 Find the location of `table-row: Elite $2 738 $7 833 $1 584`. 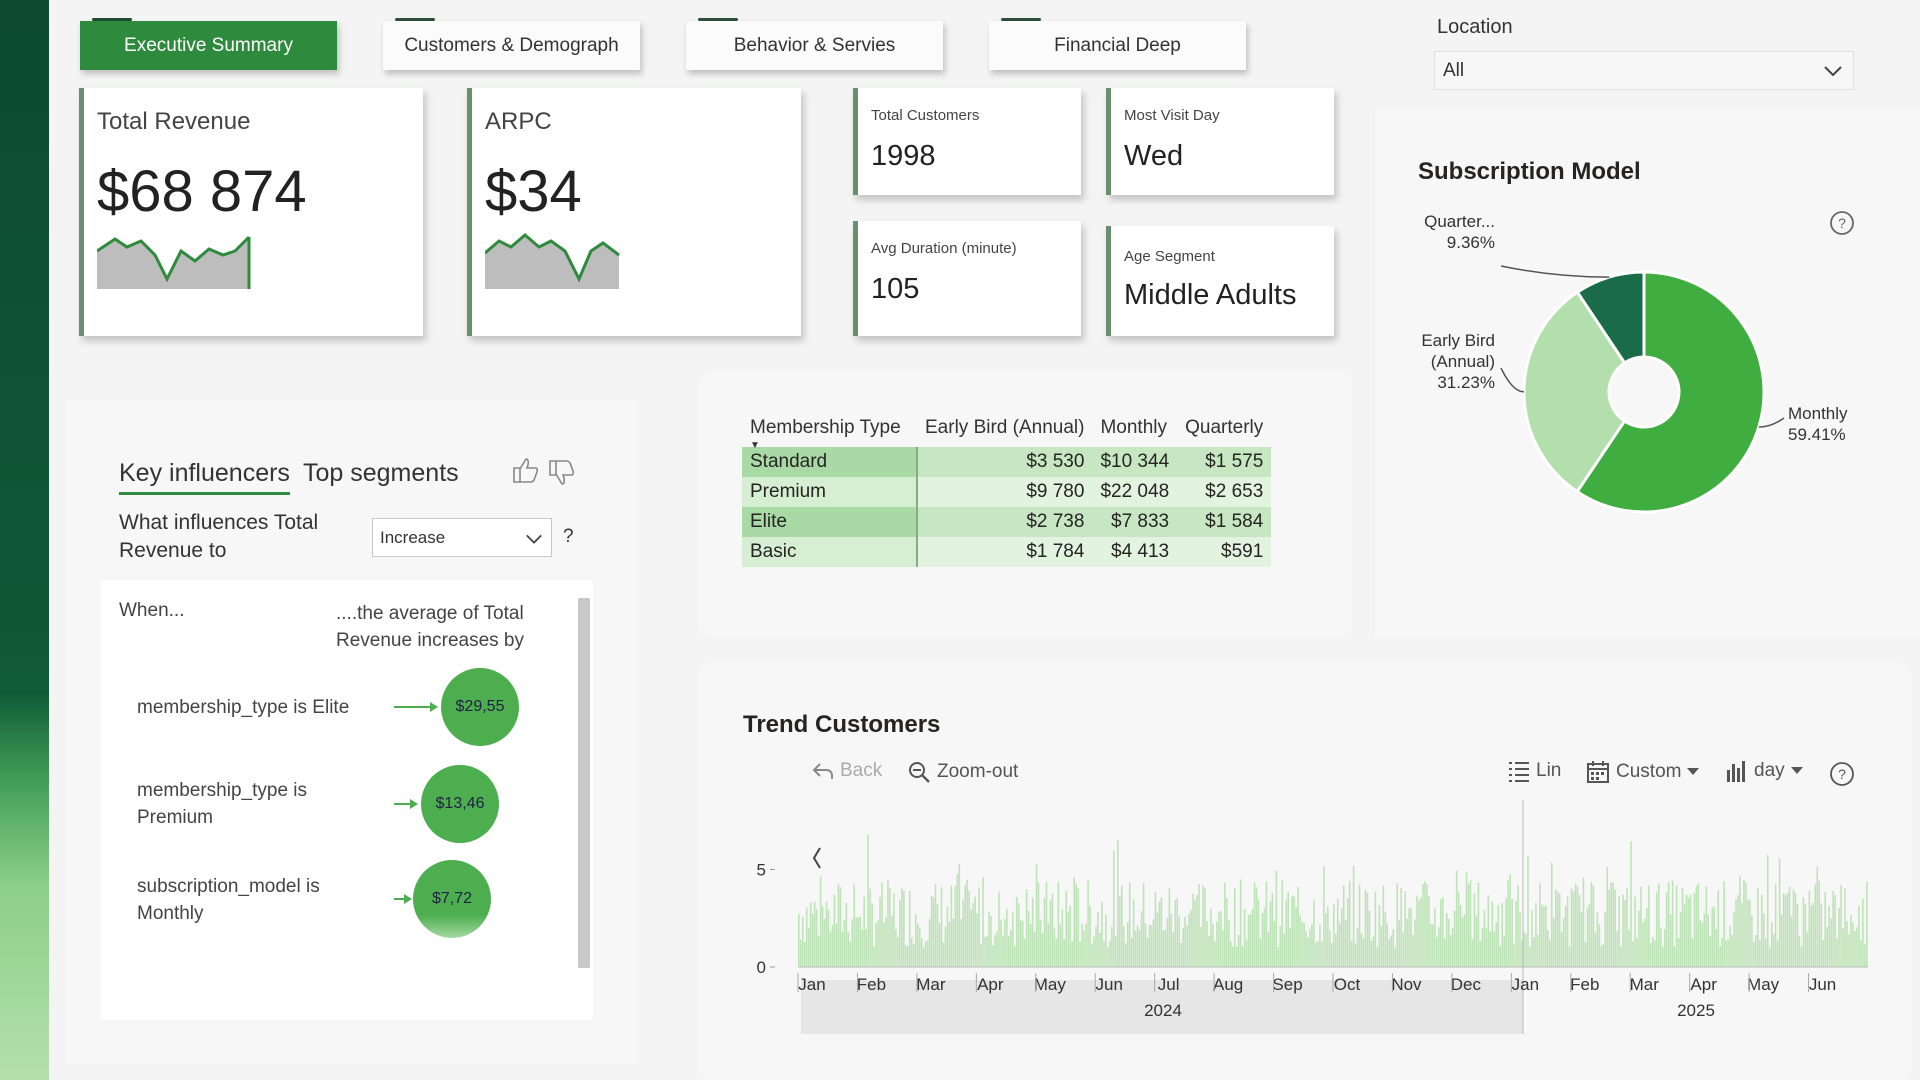

table-row: Elite $2 738 $7 833 $1 584 is located at coordinates (1007, 522).